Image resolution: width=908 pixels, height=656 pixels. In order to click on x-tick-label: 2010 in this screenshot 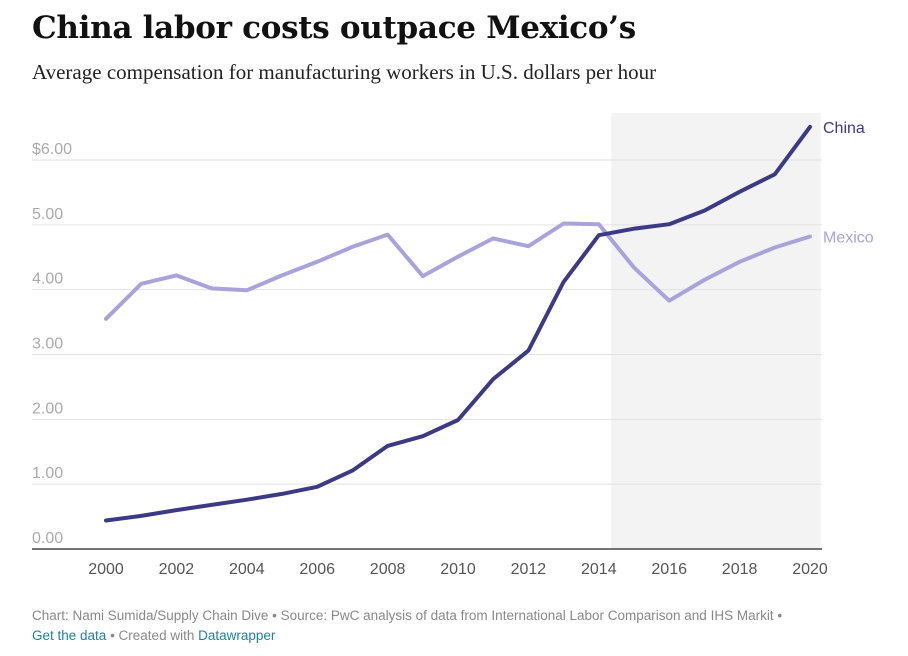, I will do `click(458, 569)`.